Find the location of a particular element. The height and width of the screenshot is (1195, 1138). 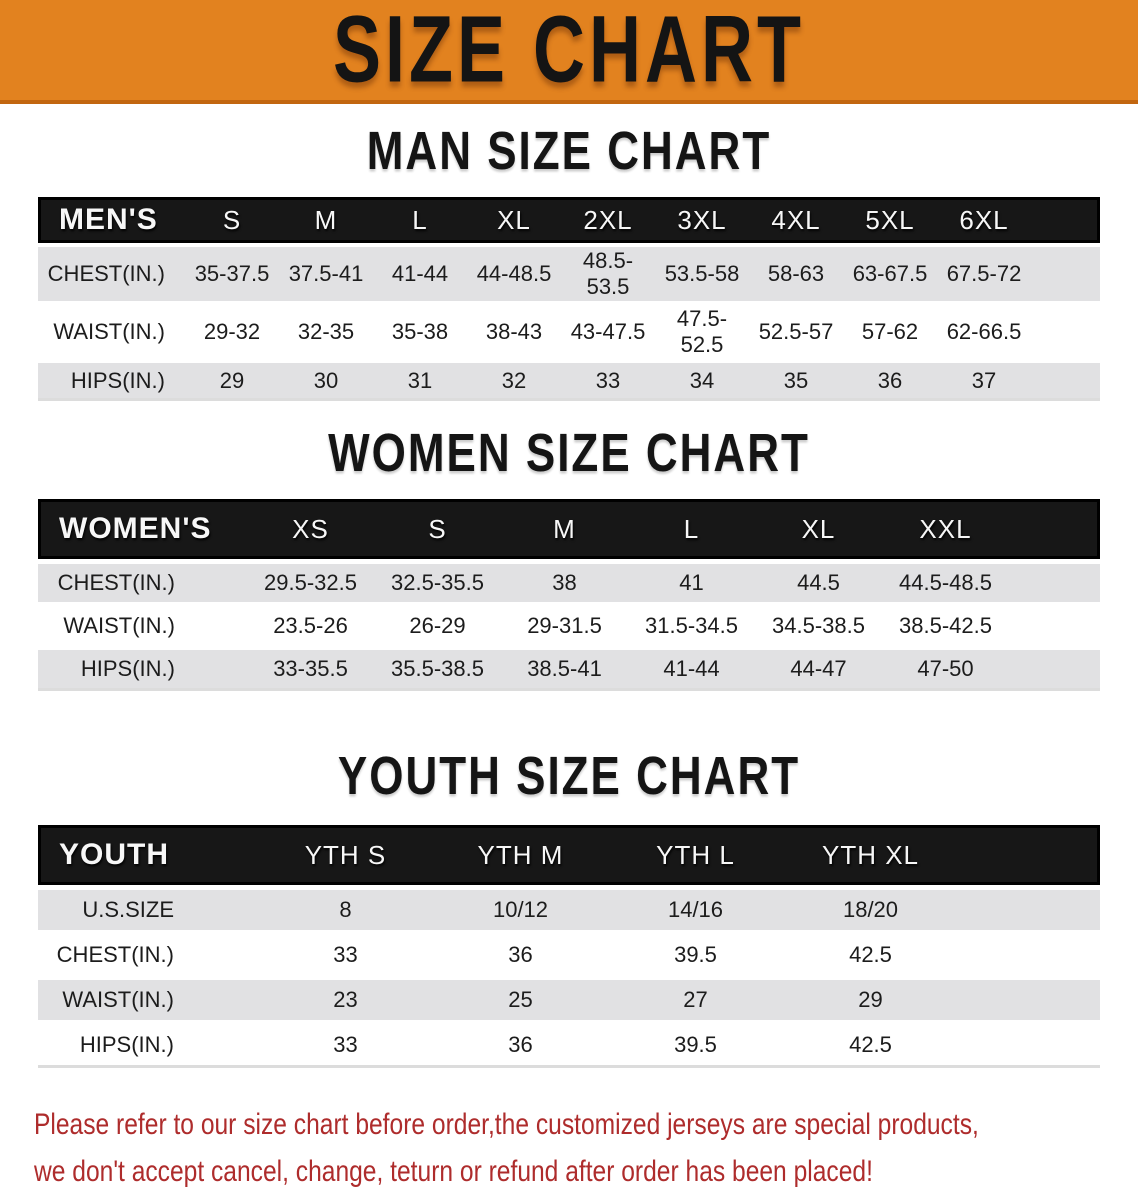

cell: 62-66.5 is located at coordinates (984, 332).